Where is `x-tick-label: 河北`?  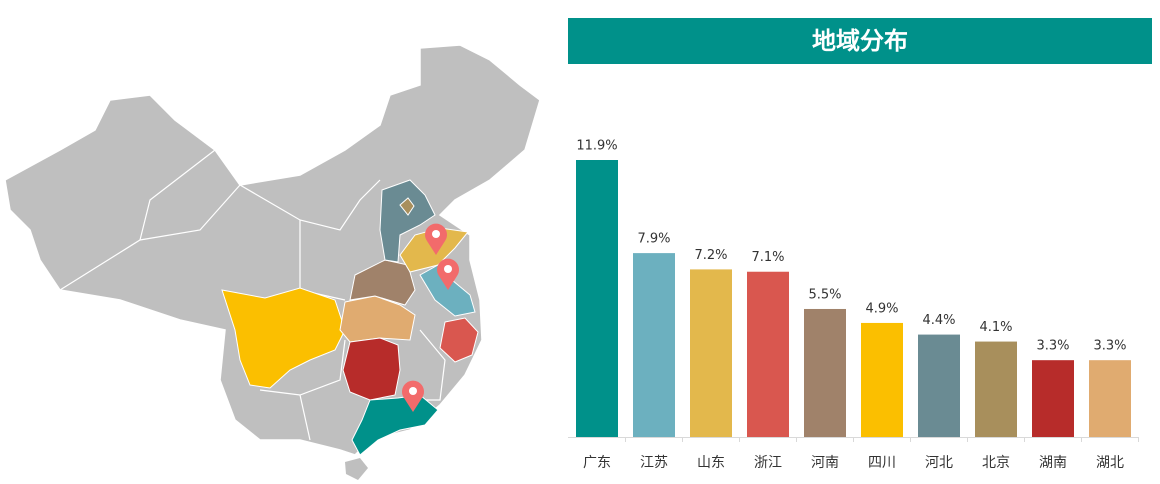 x-tick-label: 河北 is located at coordinates (939, 463).